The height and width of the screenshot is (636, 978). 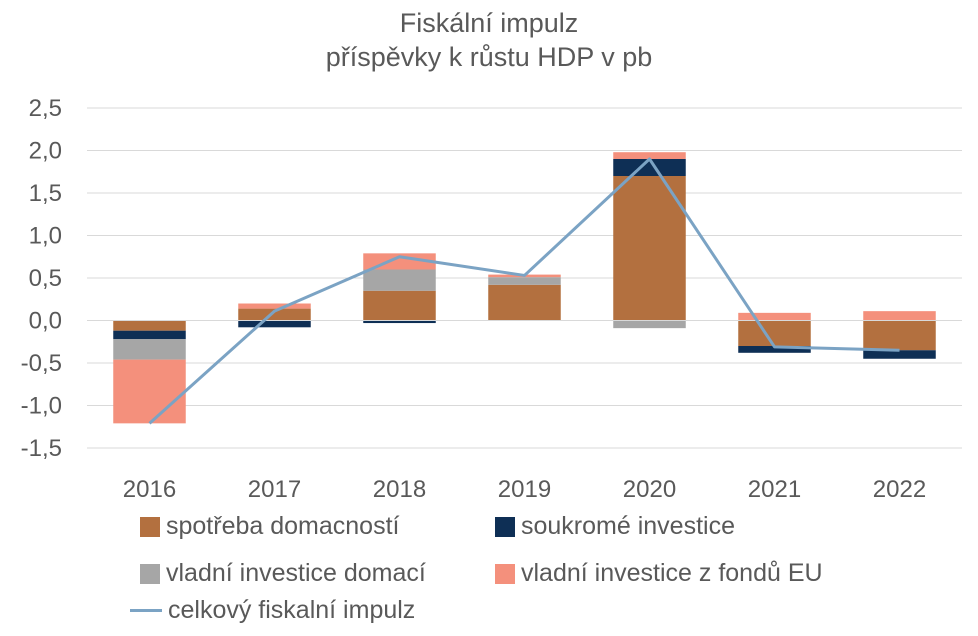 What do you see at coordinates (45, 236) in the screenshot?
I see `y-tick-label: 1,0` at bounding box center [45, 236].